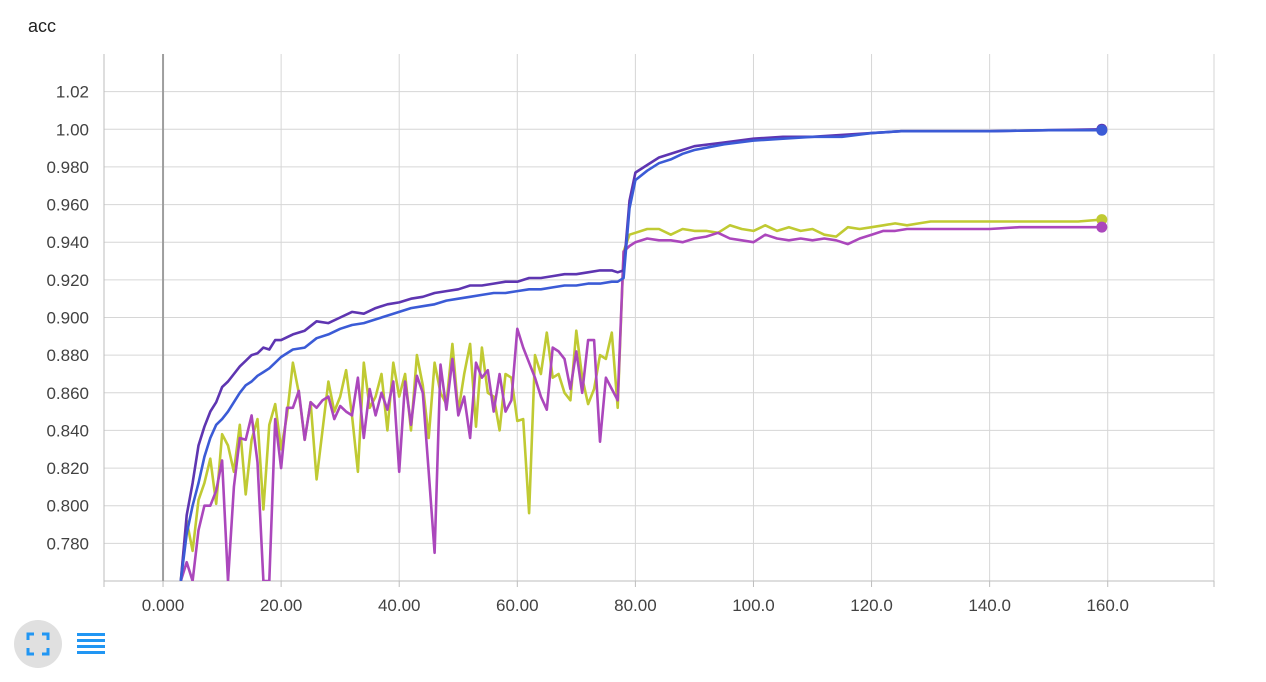 Image resolution: width=1266 pixels, height=682 pixels. Describe the element at coordinates (517, 605) in the screenshot. I see `x-tick-label: 60.00` at that location.